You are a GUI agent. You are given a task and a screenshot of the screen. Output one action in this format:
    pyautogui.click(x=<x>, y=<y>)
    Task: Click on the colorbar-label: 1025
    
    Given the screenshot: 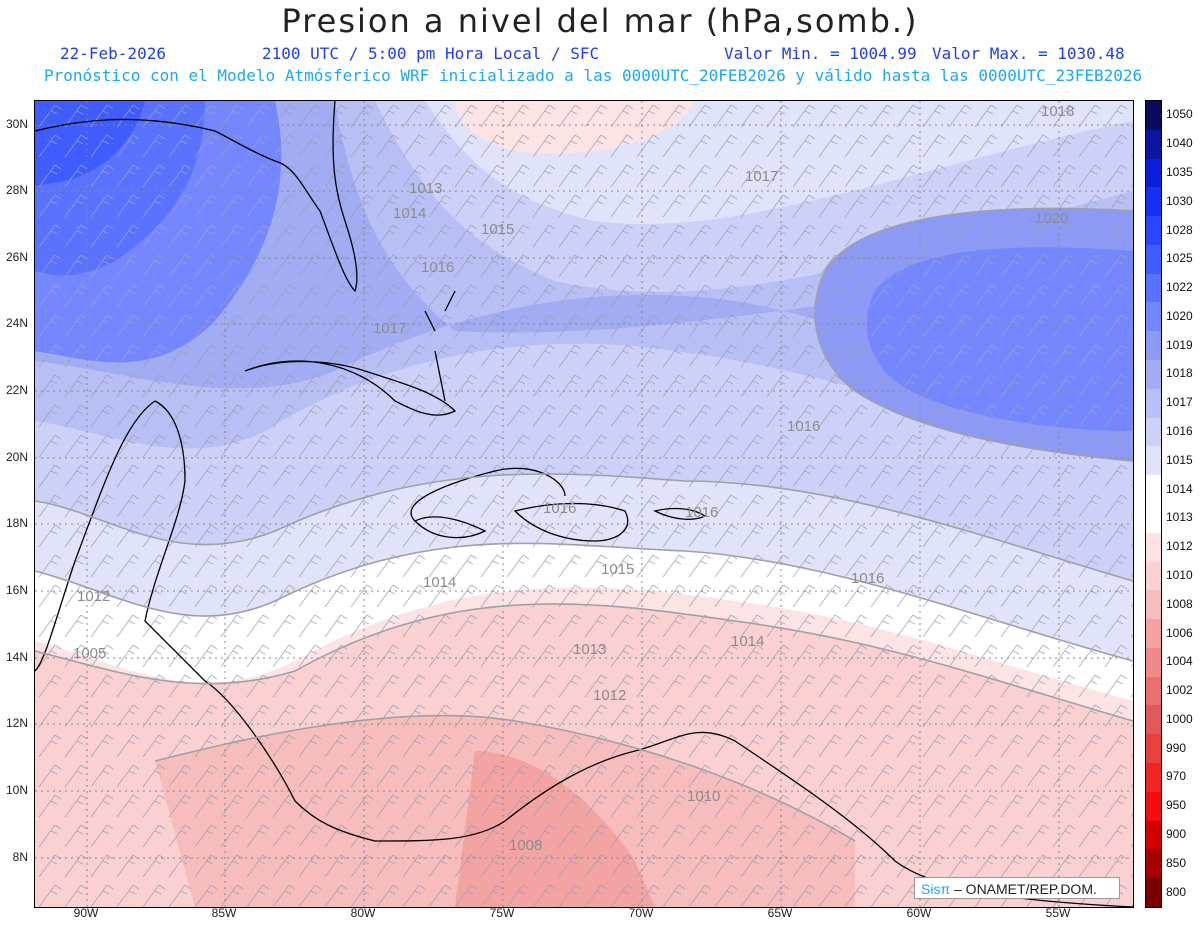 What is the action you would take?
    pyautogui.click(x=1179, y=258)
    